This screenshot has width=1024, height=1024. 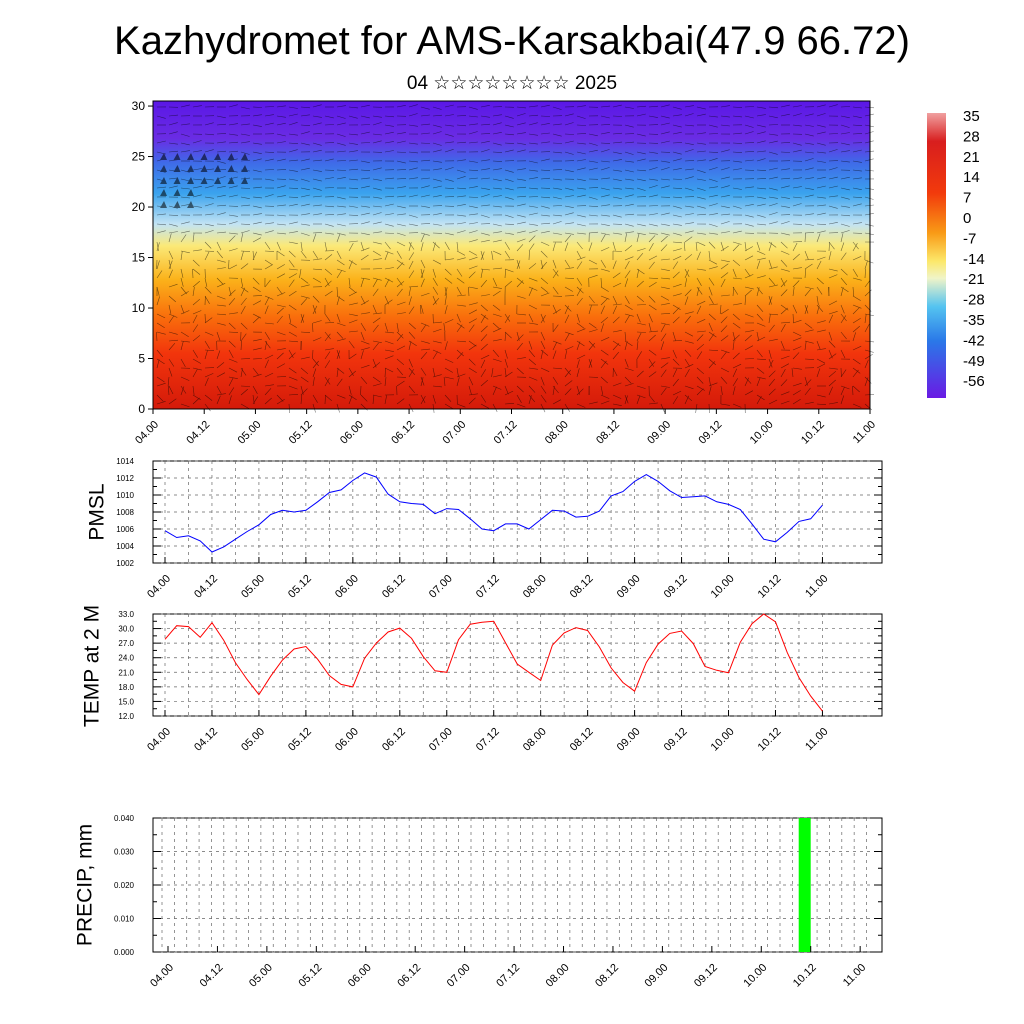 I want to click on x-tick-label: 08.12, so click(x=582, y=740).